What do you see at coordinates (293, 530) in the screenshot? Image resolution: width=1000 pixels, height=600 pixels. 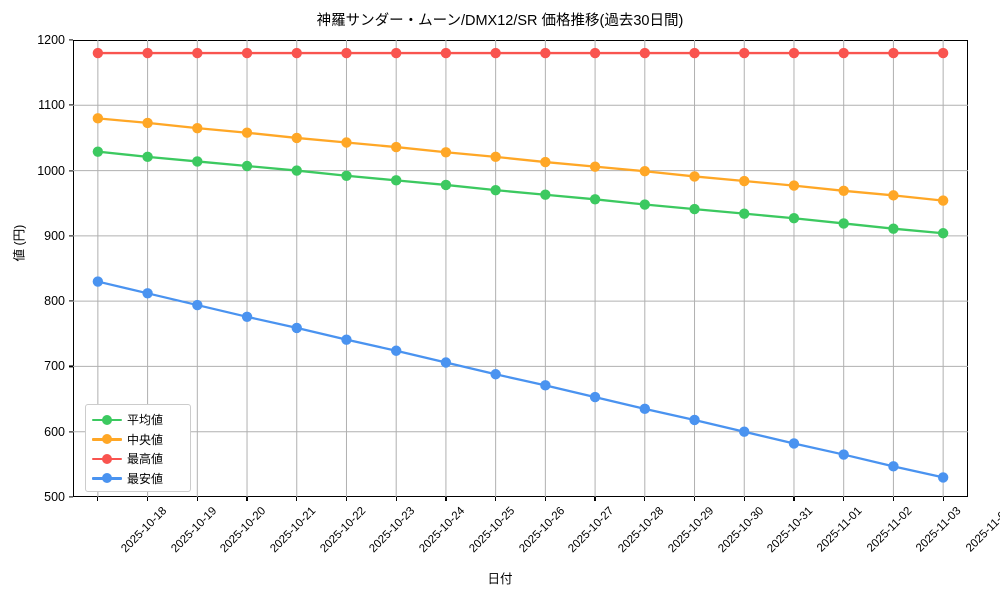 I see `x-tick-label: 2025-10-21` at bounding box center [293, 530].